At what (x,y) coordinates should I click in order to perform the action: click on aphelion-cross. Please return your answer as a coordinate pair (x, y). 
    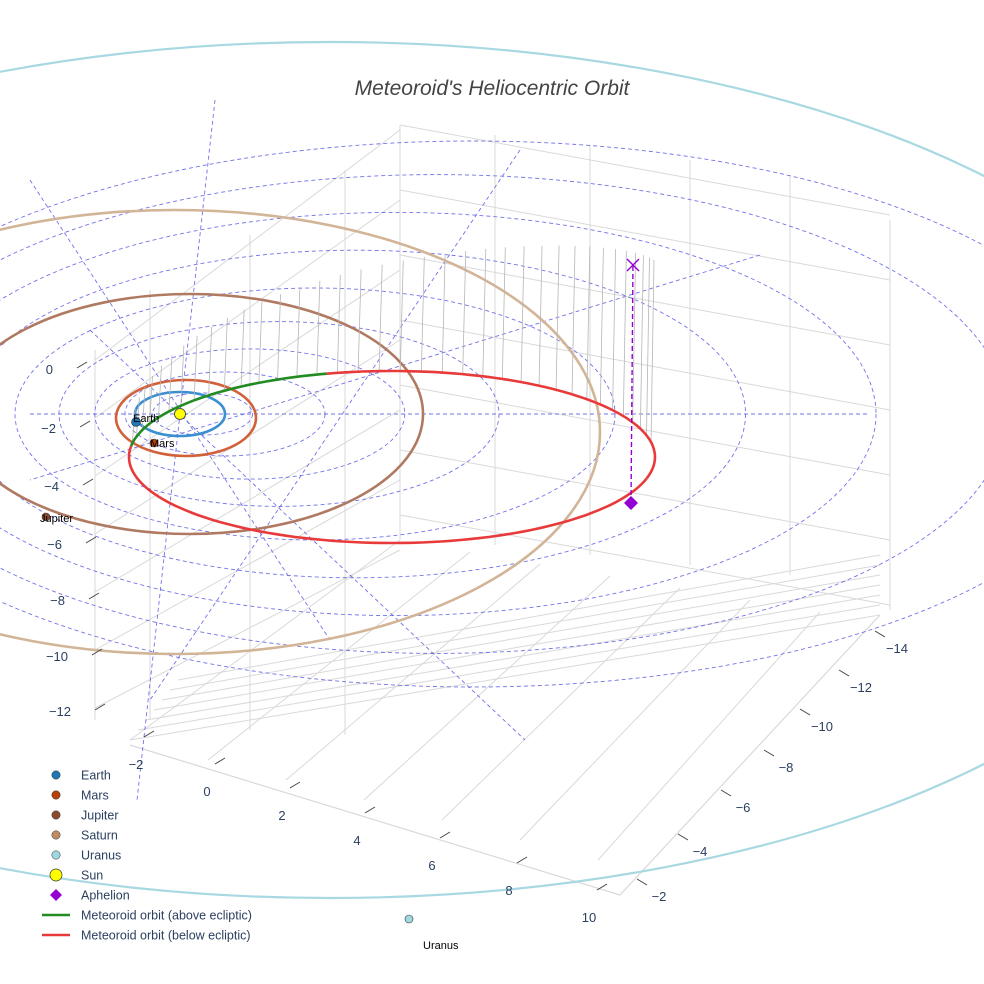
    Looking at the image, I should click on (633, 265).